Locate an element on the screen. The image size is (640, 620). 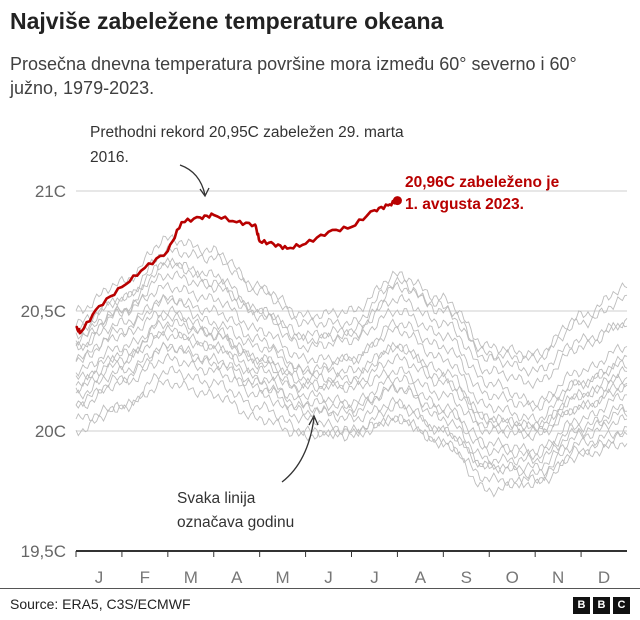
x-tick-label: N is located at coordinates (558, 577).